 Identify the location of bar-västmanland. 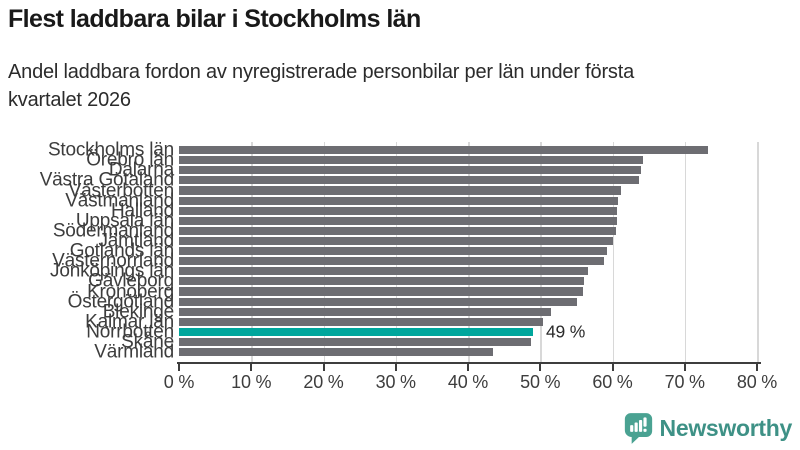
(398, 200).